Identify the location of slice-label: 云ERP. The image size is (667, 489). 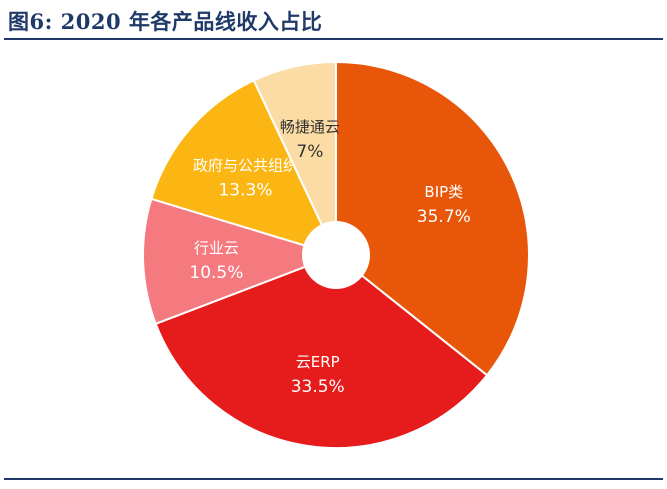
(318, 362).